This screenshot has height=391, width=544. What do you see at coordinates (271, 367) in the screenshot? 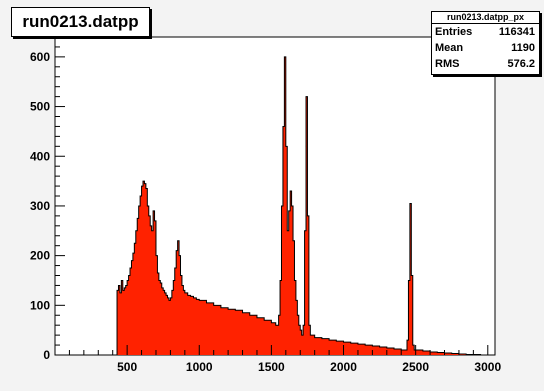
I see `x-tick-label: 1500` at bounding box center [271, 367].